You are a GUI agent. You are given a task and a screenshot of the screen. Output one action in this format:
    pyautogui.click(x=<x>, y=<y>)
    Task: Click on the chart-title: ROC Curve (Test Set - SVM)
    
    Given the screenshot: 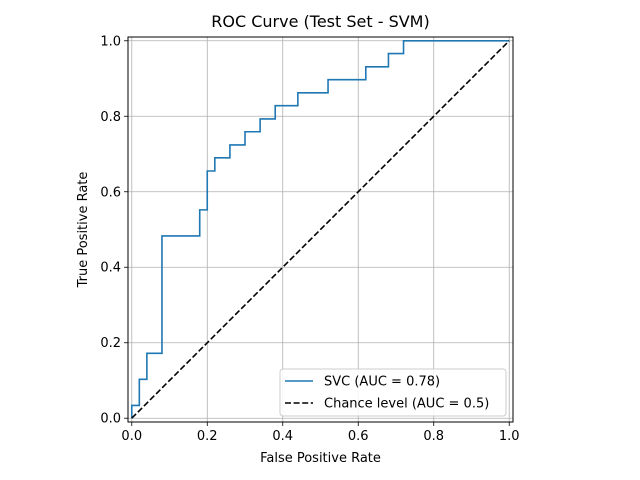 What is the action you would take?
    pyautogui.click(x=320, y=21)
    